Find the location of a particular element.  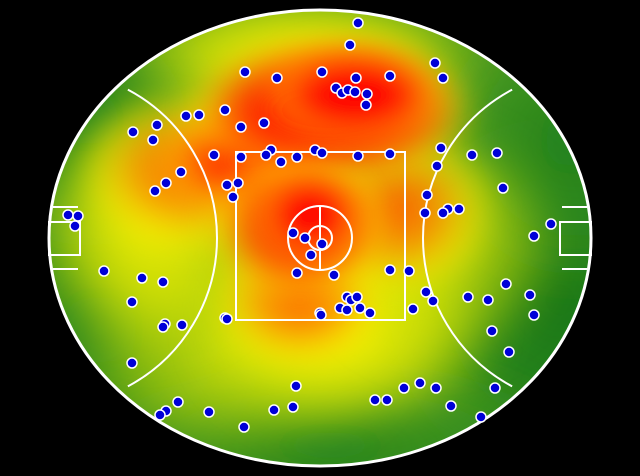

heat-blob-centre-core is located at coordinates (310, 215).